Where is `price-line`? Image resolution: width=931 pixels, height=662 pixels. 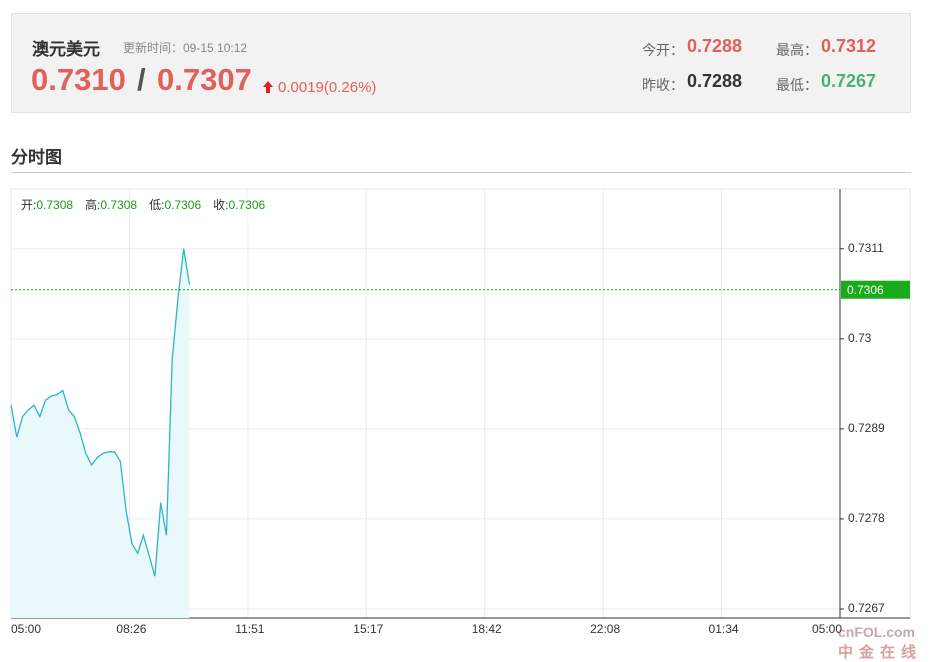 price-line is located at coordinates (100, 412).